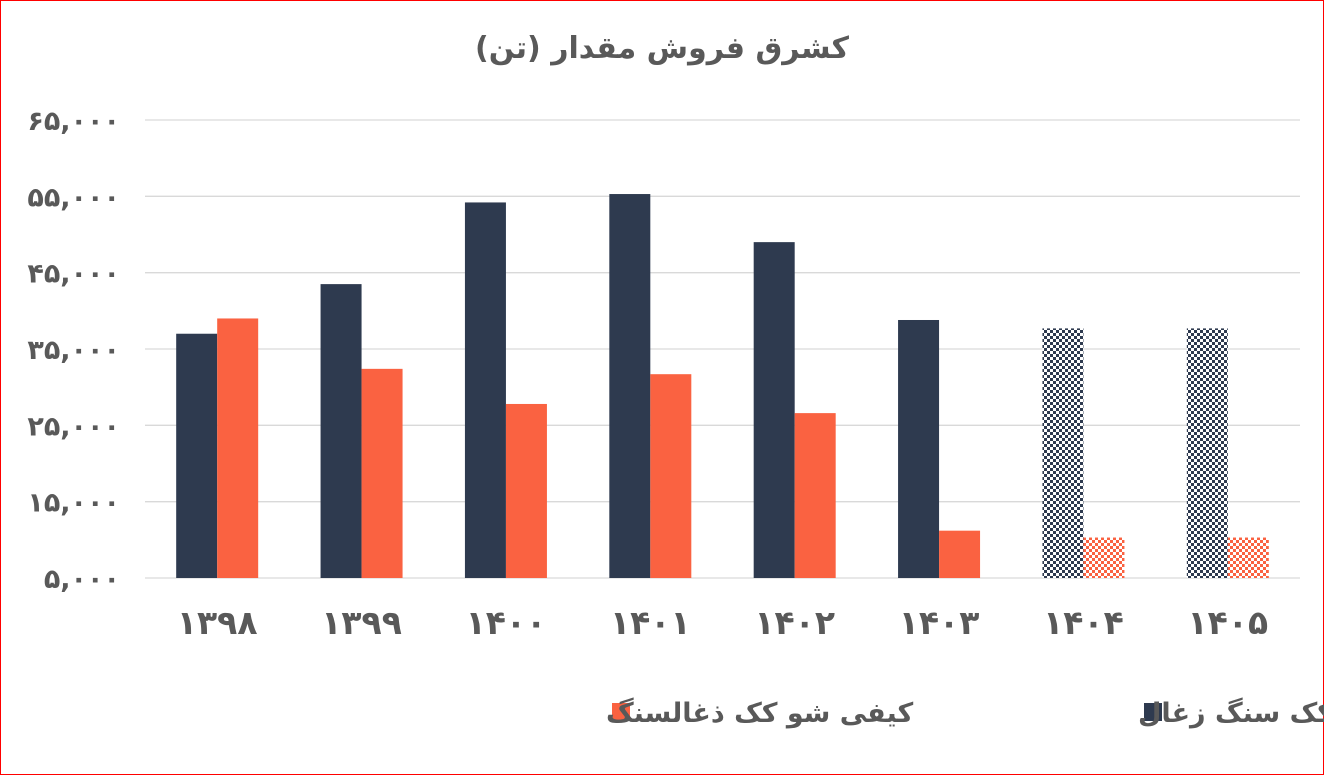 The height and width of the screenshot is (775, 1324). Describe the element at coordinates (1083, 622) in the screenshot. I see `x-tick-label-6: ۱۴۰۴` at that location.